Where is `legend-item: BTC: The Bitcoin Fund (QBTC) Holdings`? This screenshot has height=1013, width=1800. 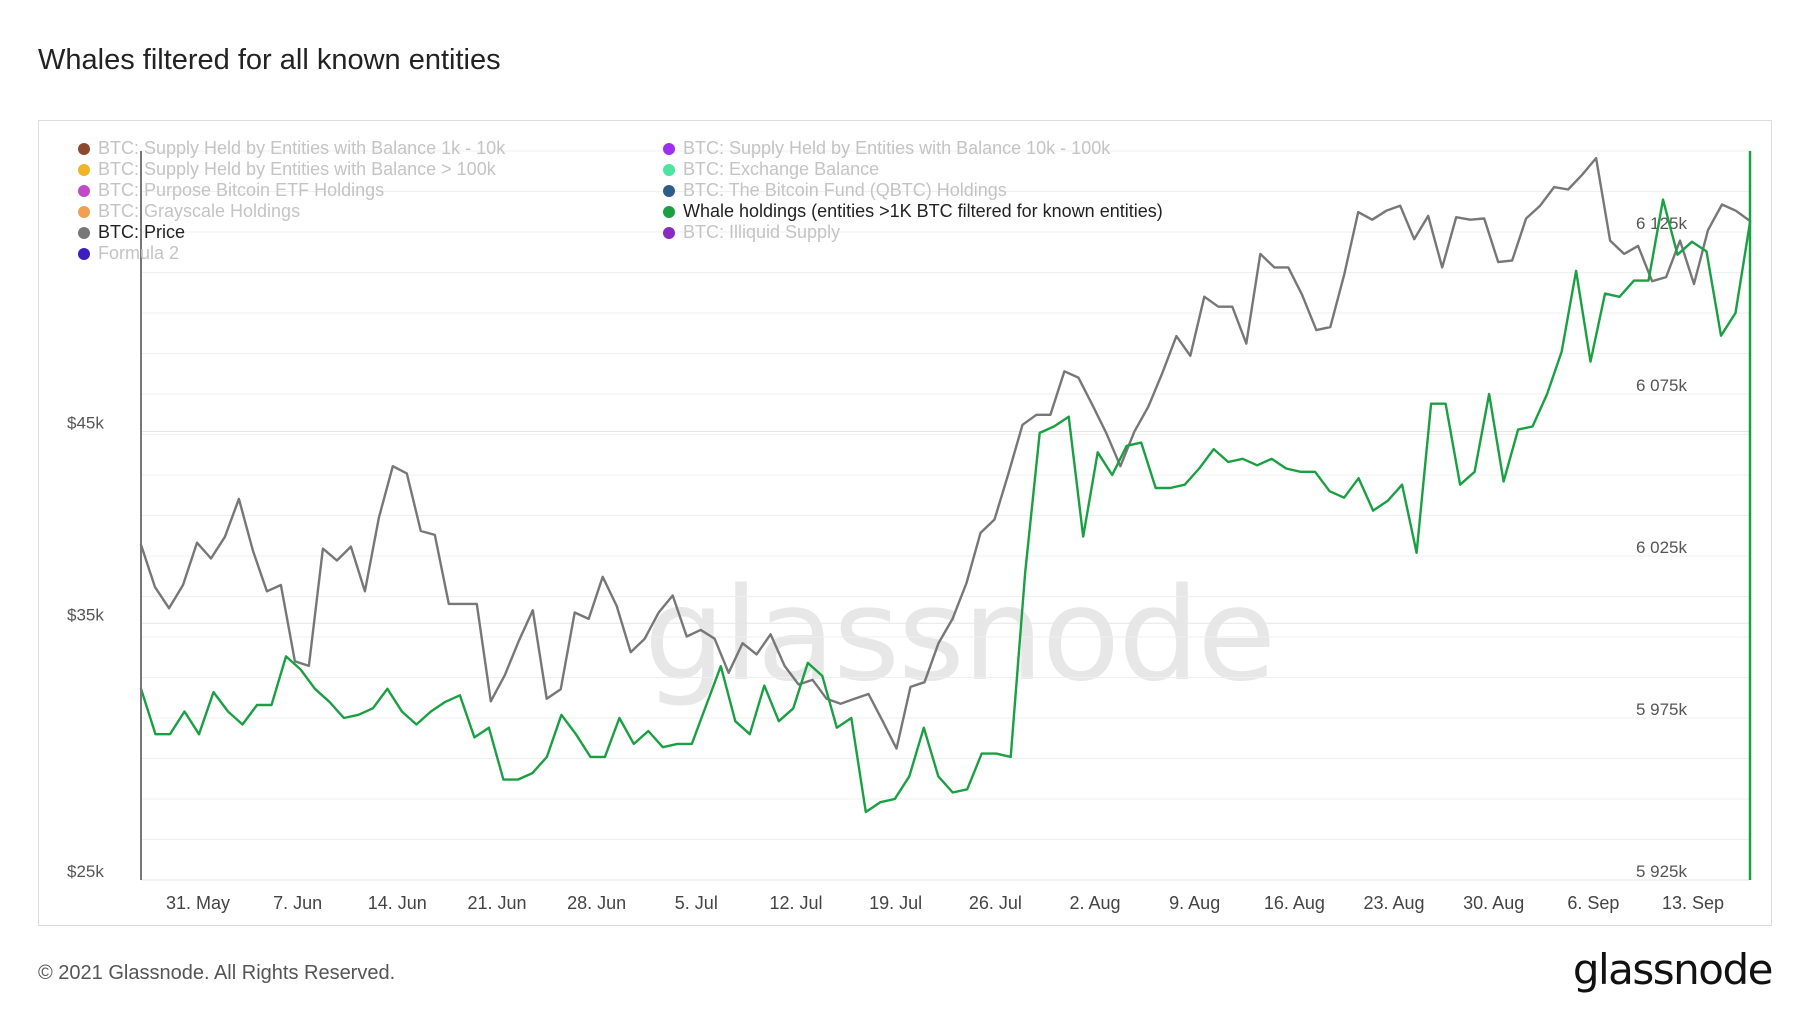
legend-item: BTC: The Bitcoin Fund (QBTC) Holdings is located at coordinates (913, 190).